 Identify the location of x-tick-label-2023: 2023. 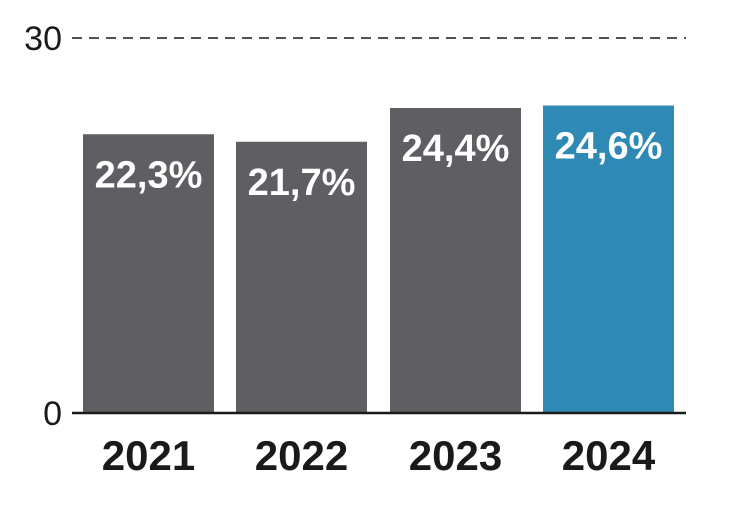
(455, 455).